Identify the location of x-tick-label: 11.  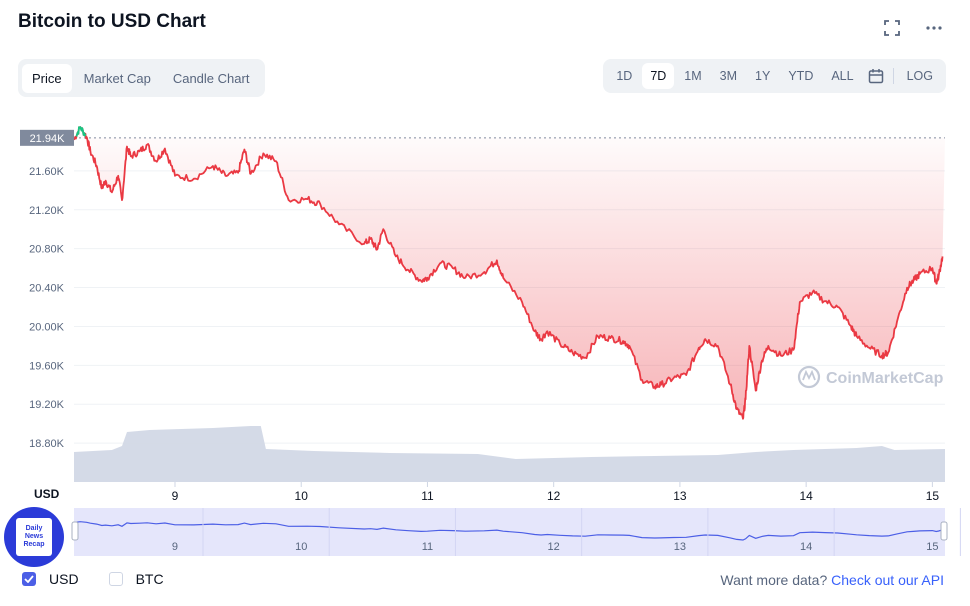
(427, 496).